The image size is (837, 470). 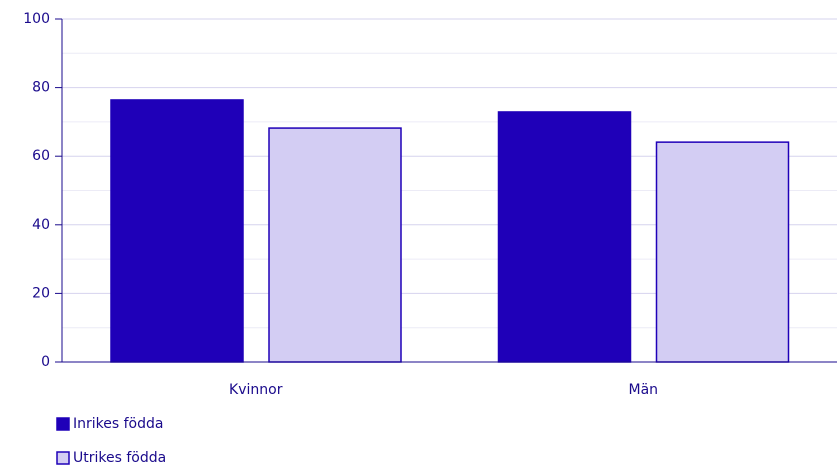 I want to click on x-tick-label: Män, so click(x=643, y=390).